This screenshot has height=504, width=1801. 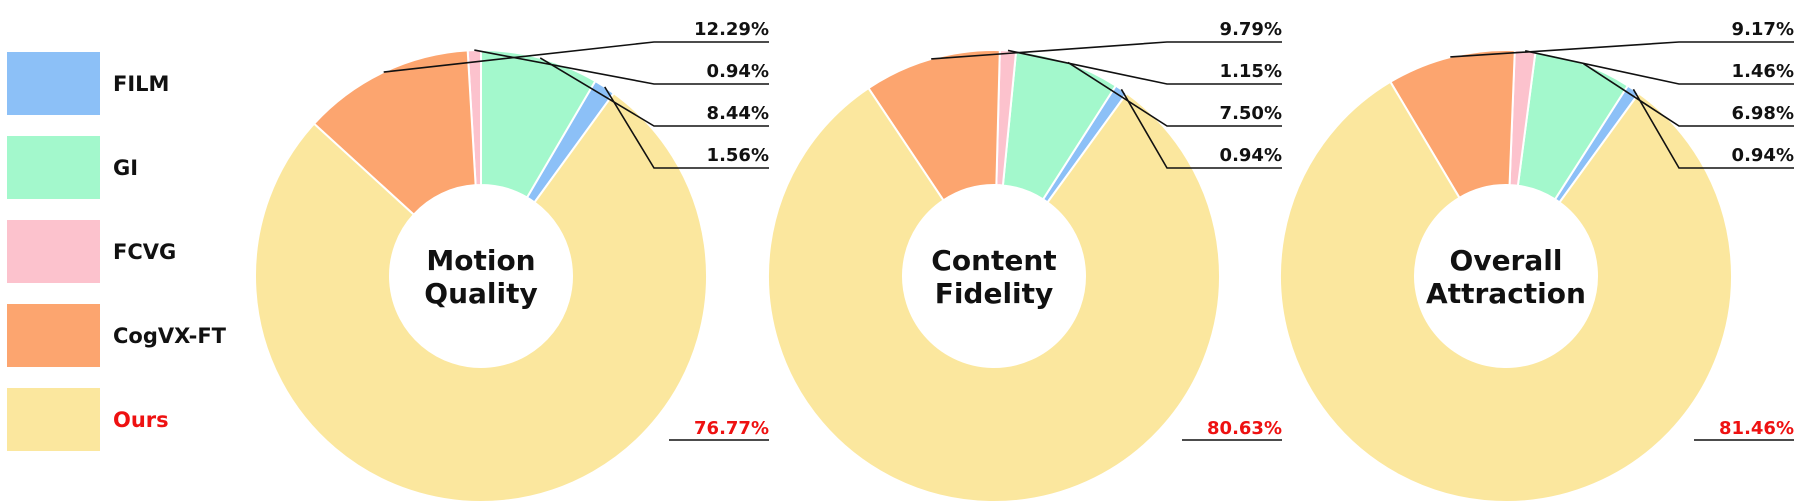 What do you see at coordinates (1763, 29) in the screenshot?
I see `data-label-cogvx-ft: 9.17%` at bounding box center [1763, 29].